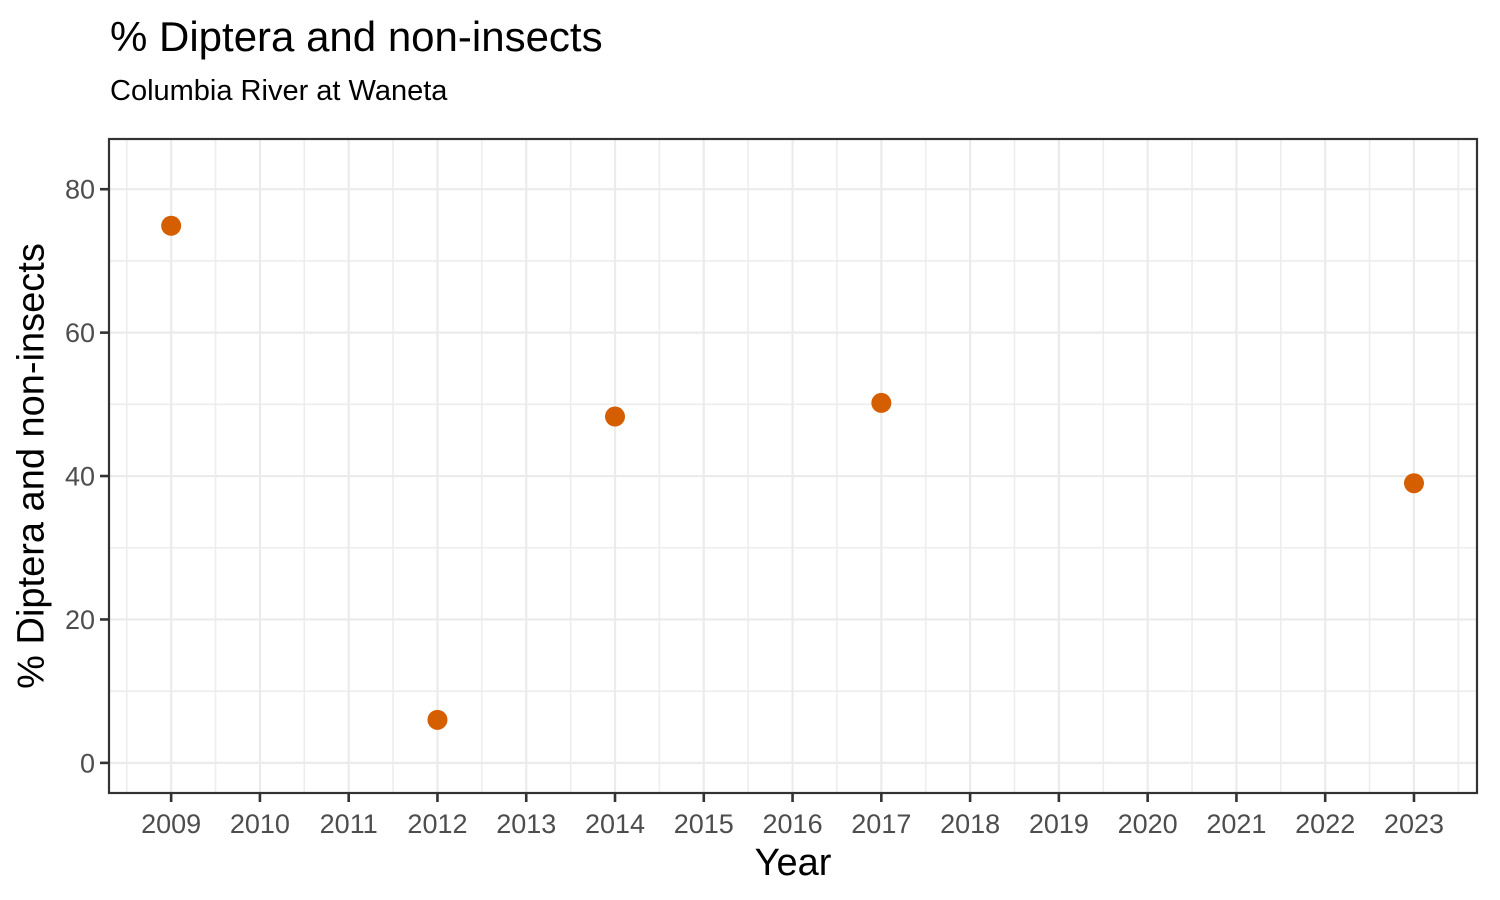 The width and height of the screenshot is (1500, 900). Describe the element at coordinates (80, 477) in the screenshot. I see `y-tick-label: 40` at that location.